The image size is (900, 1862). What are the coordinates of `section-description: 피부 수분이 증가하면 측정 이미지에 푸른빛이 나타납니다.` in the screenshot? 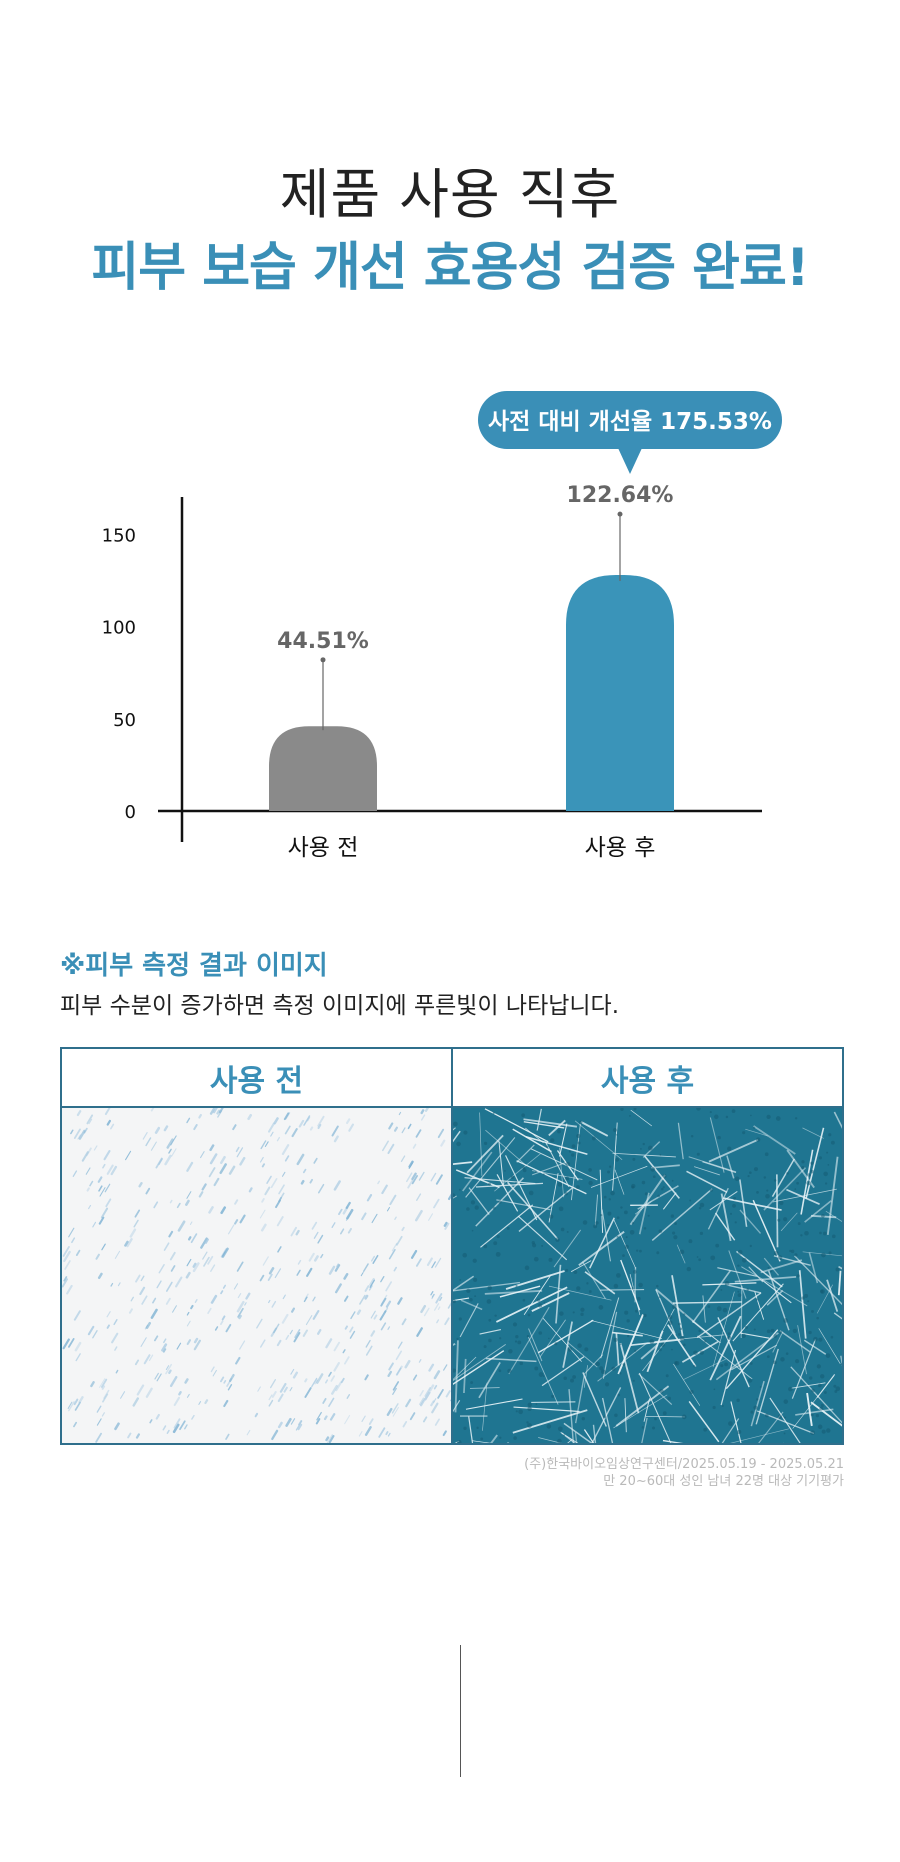 It's located at (340, 1006).